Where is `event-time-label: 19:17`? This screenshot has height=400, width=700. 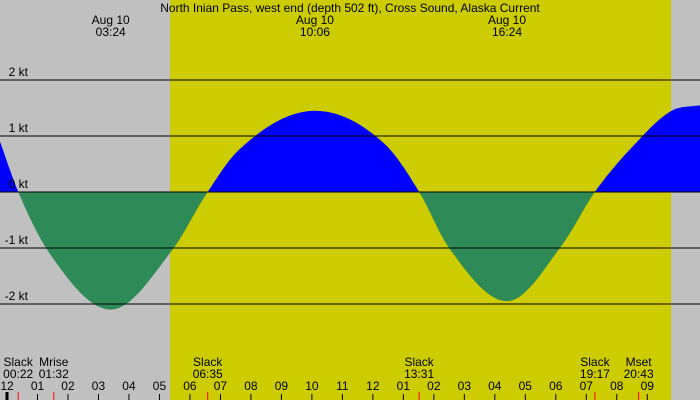 event-time-label: 19:17 is located at coordinates (595, 374).